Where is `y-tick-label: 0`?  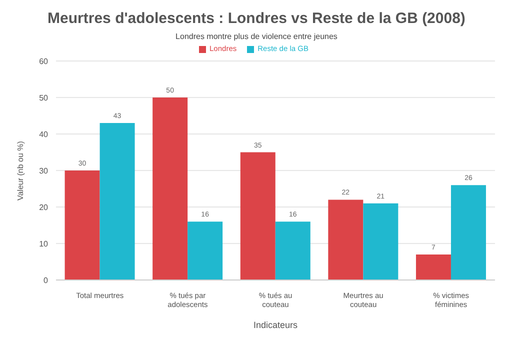 y-tick-label: 0 is located at coordinates (46, 280).